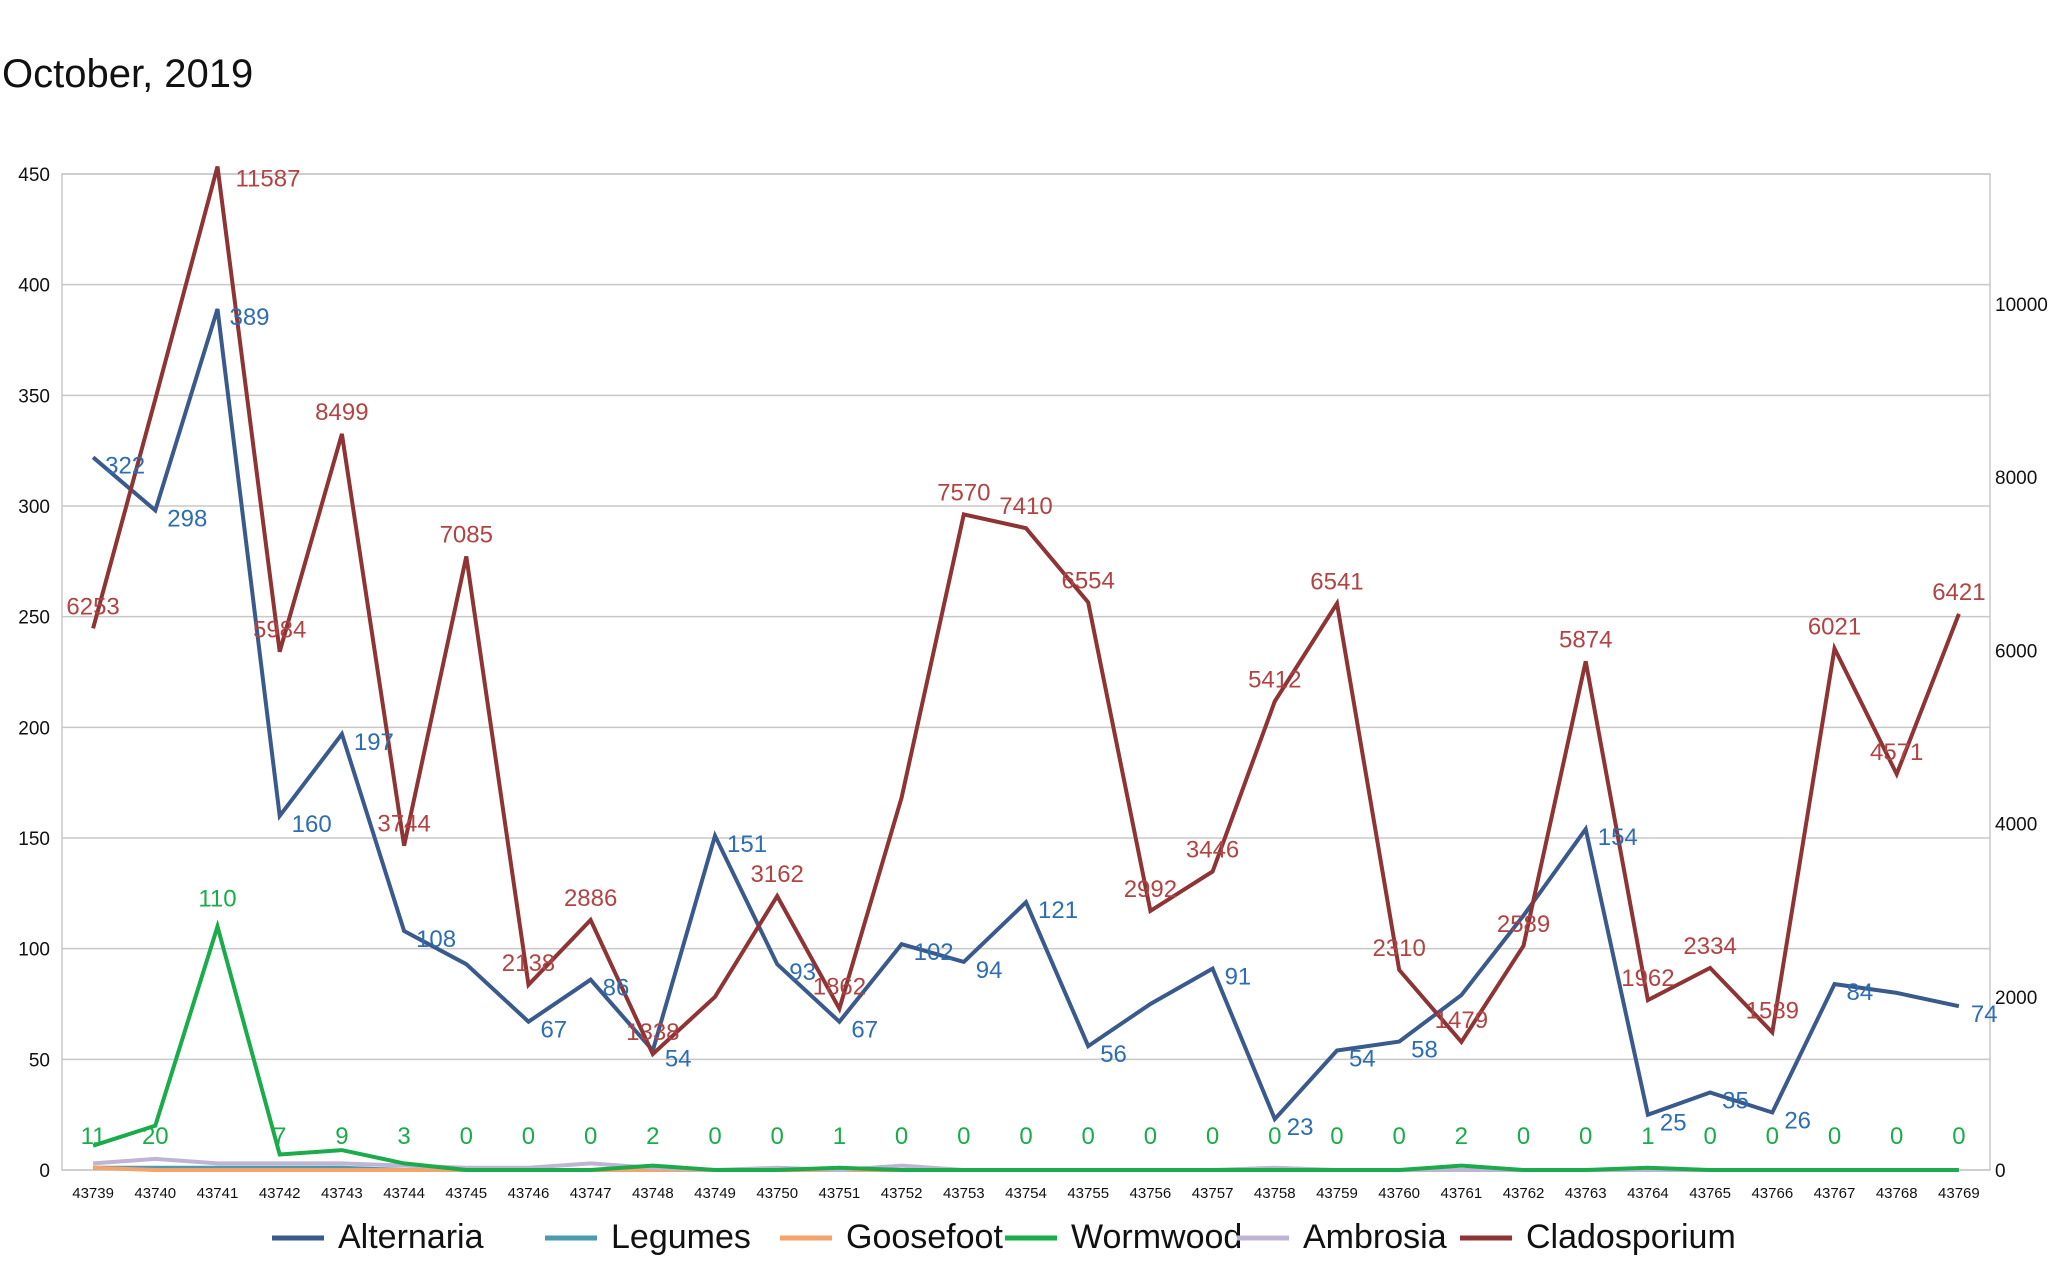 This screenshot has height=1279, width=2071. What do you see at coordinates (1213, 1193) in the screenshot?
I see `x-tick-label: 43757` at bounding box center [1213, 1193].